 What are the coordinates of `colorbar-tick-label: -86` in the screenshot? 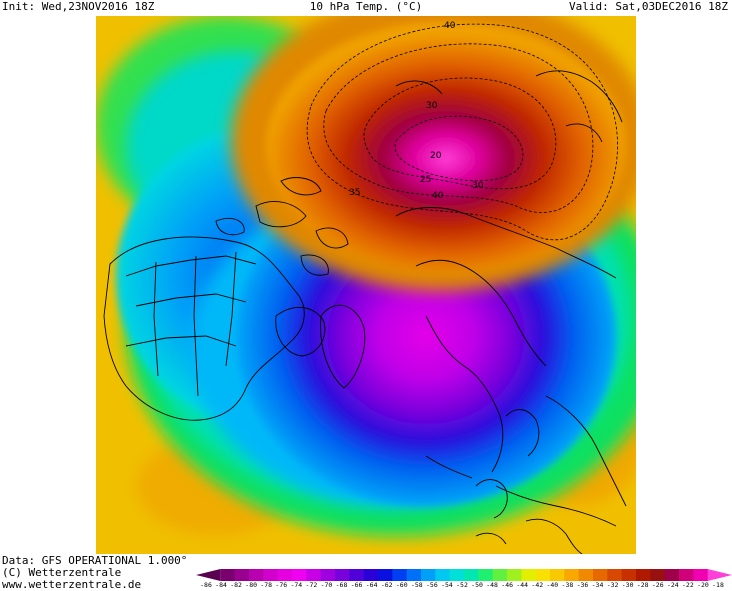 It's located at (206, 585).